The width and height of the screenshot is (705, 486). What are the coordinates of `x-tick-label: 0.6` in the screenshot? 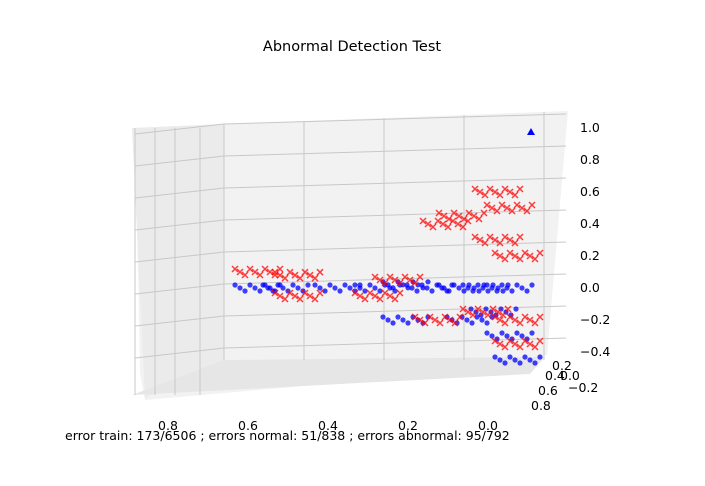 It's located at (248, 425).